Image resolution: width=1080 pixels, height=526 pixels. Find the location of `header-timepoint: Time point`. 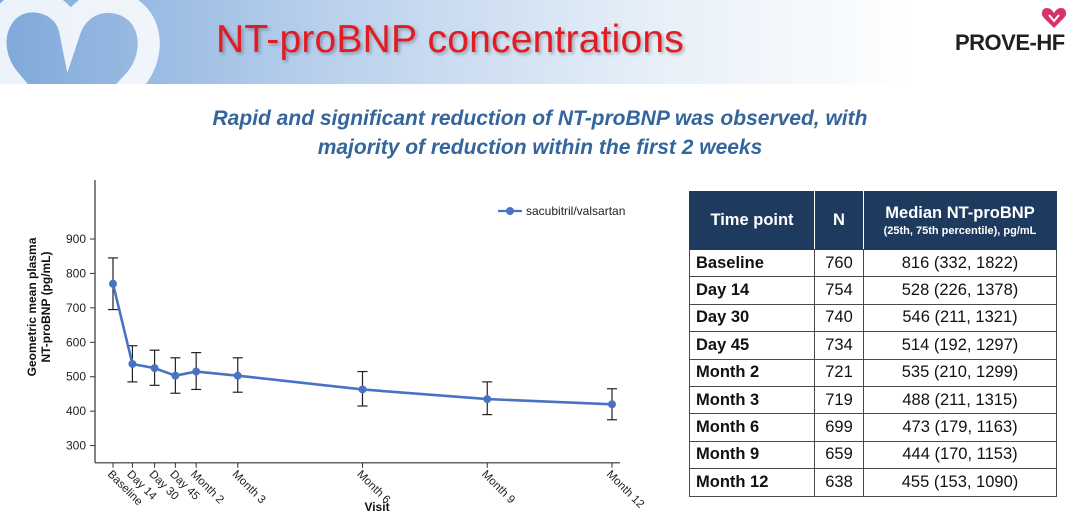

header-timepoint: Time point is located at coordinates (752, 220).